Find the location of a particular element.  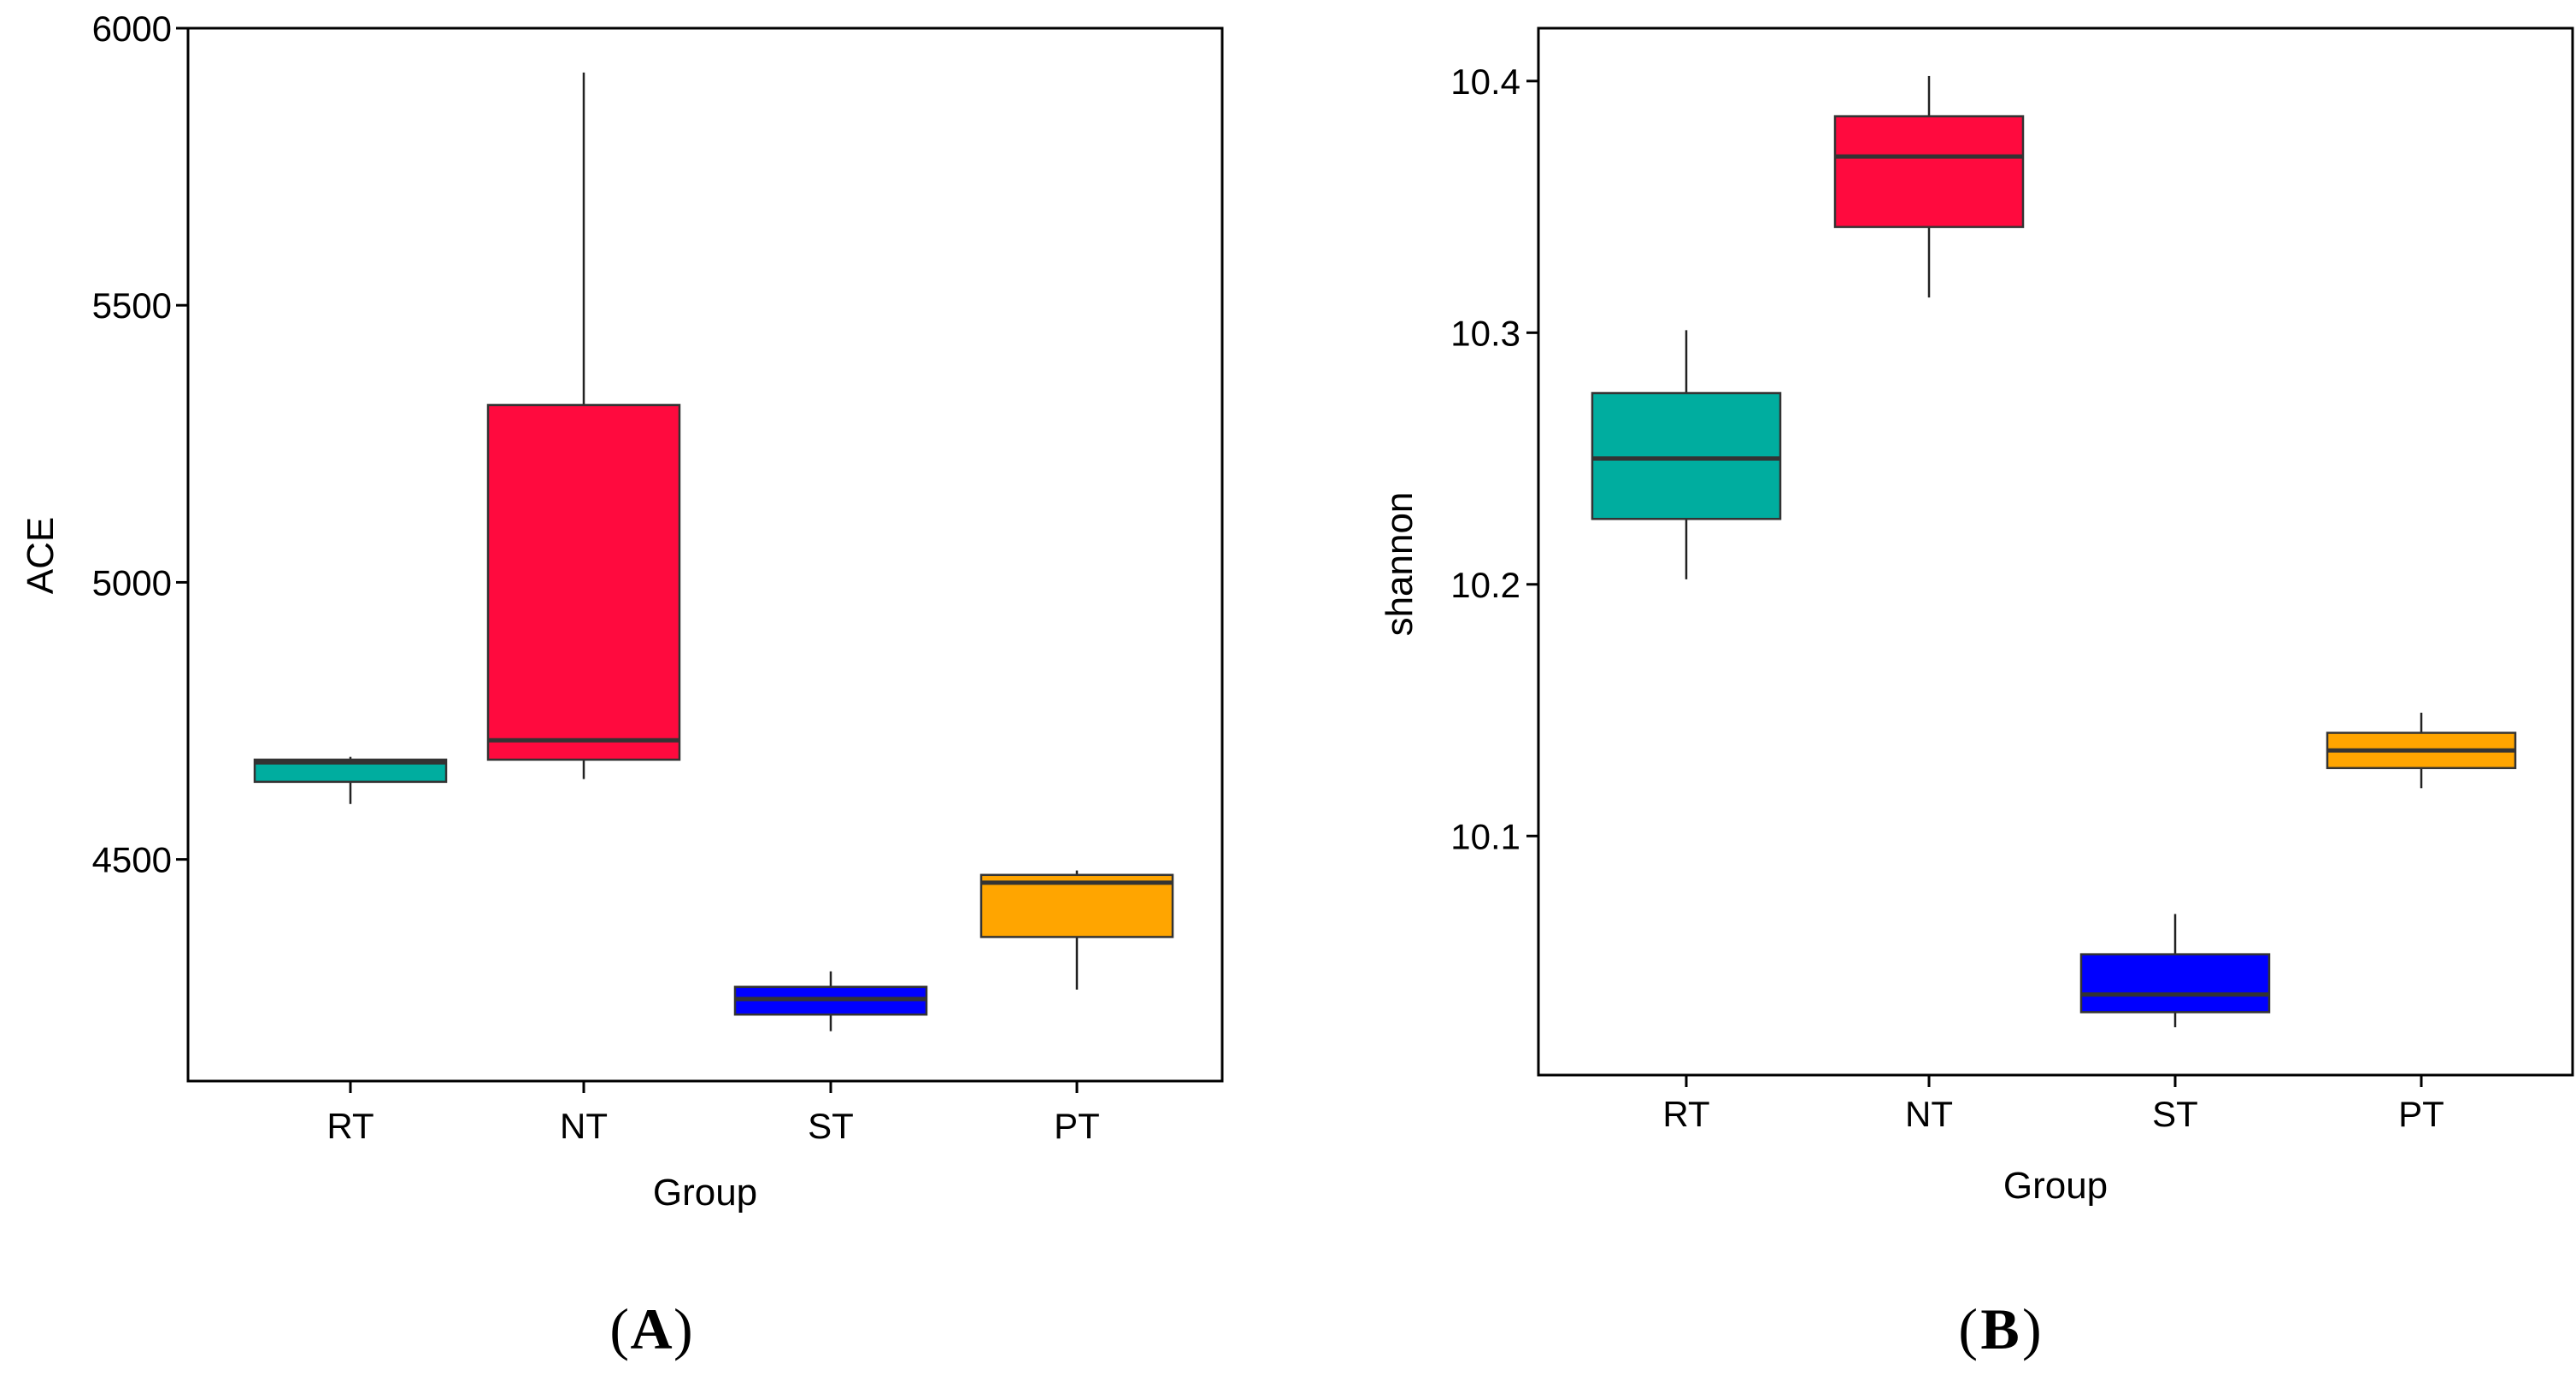

panel-label-a-open-paren: ( is located at coordinates (619, 1328).